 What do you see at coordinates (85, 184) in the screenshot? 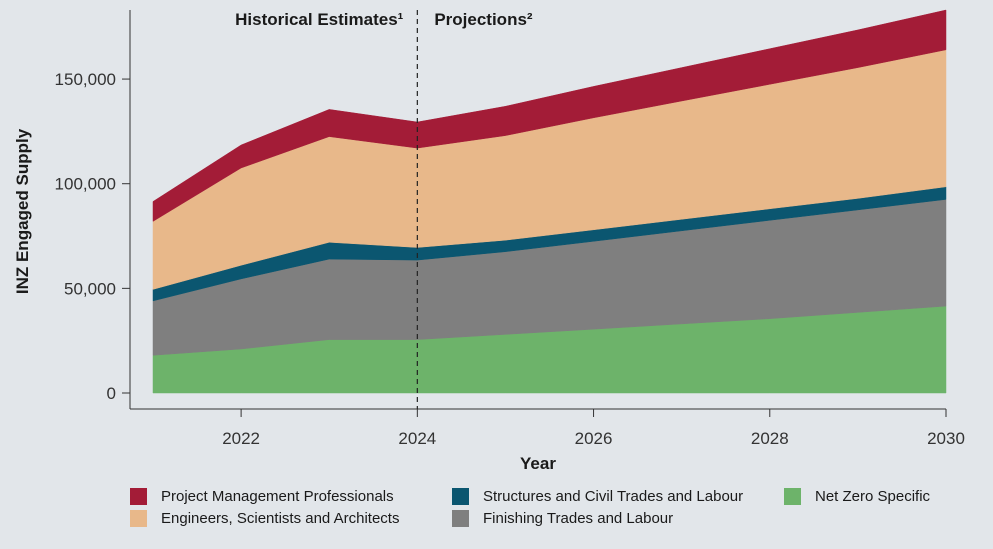
I see `y-tick-label: 100,000` at bounding box center [85, 184].